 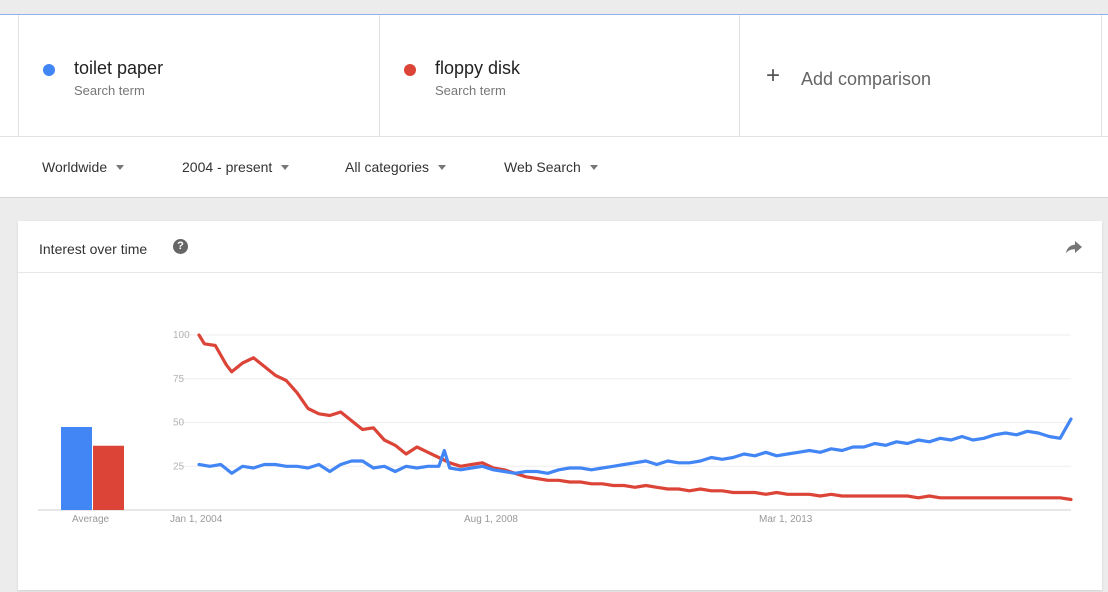 What do you see at coordinates (196, 519) in the screenshot?
I see `x-tick-label: Jan 1, 2004` at bounding box center [196, 519].